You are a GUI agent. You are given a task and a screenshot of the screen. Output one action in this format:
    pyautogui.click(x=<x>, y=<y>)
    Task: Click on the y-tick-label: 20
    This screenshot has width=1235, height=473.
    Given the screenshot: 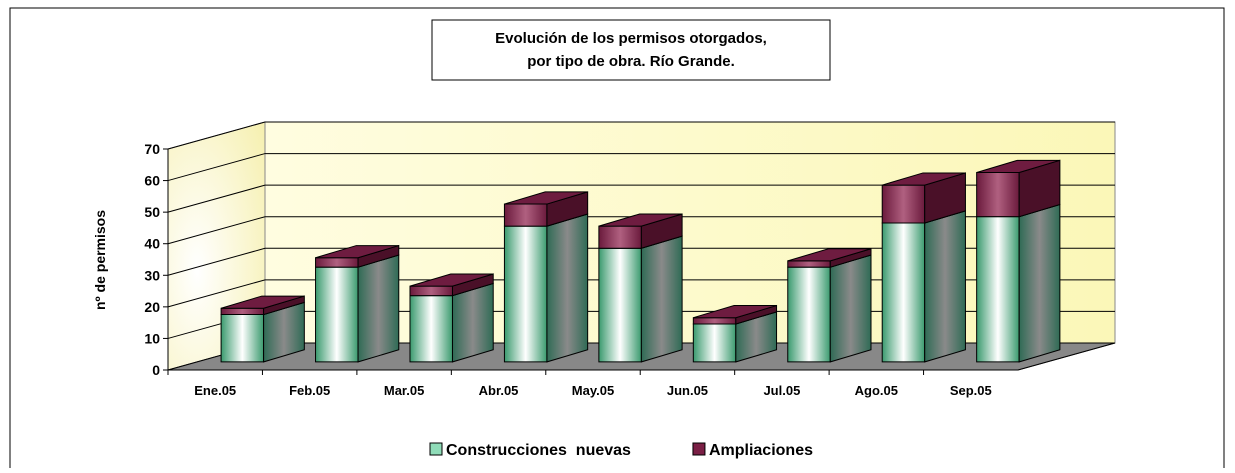 What is the action you would take?
    pyautogui.click(x=152, y=307)
    